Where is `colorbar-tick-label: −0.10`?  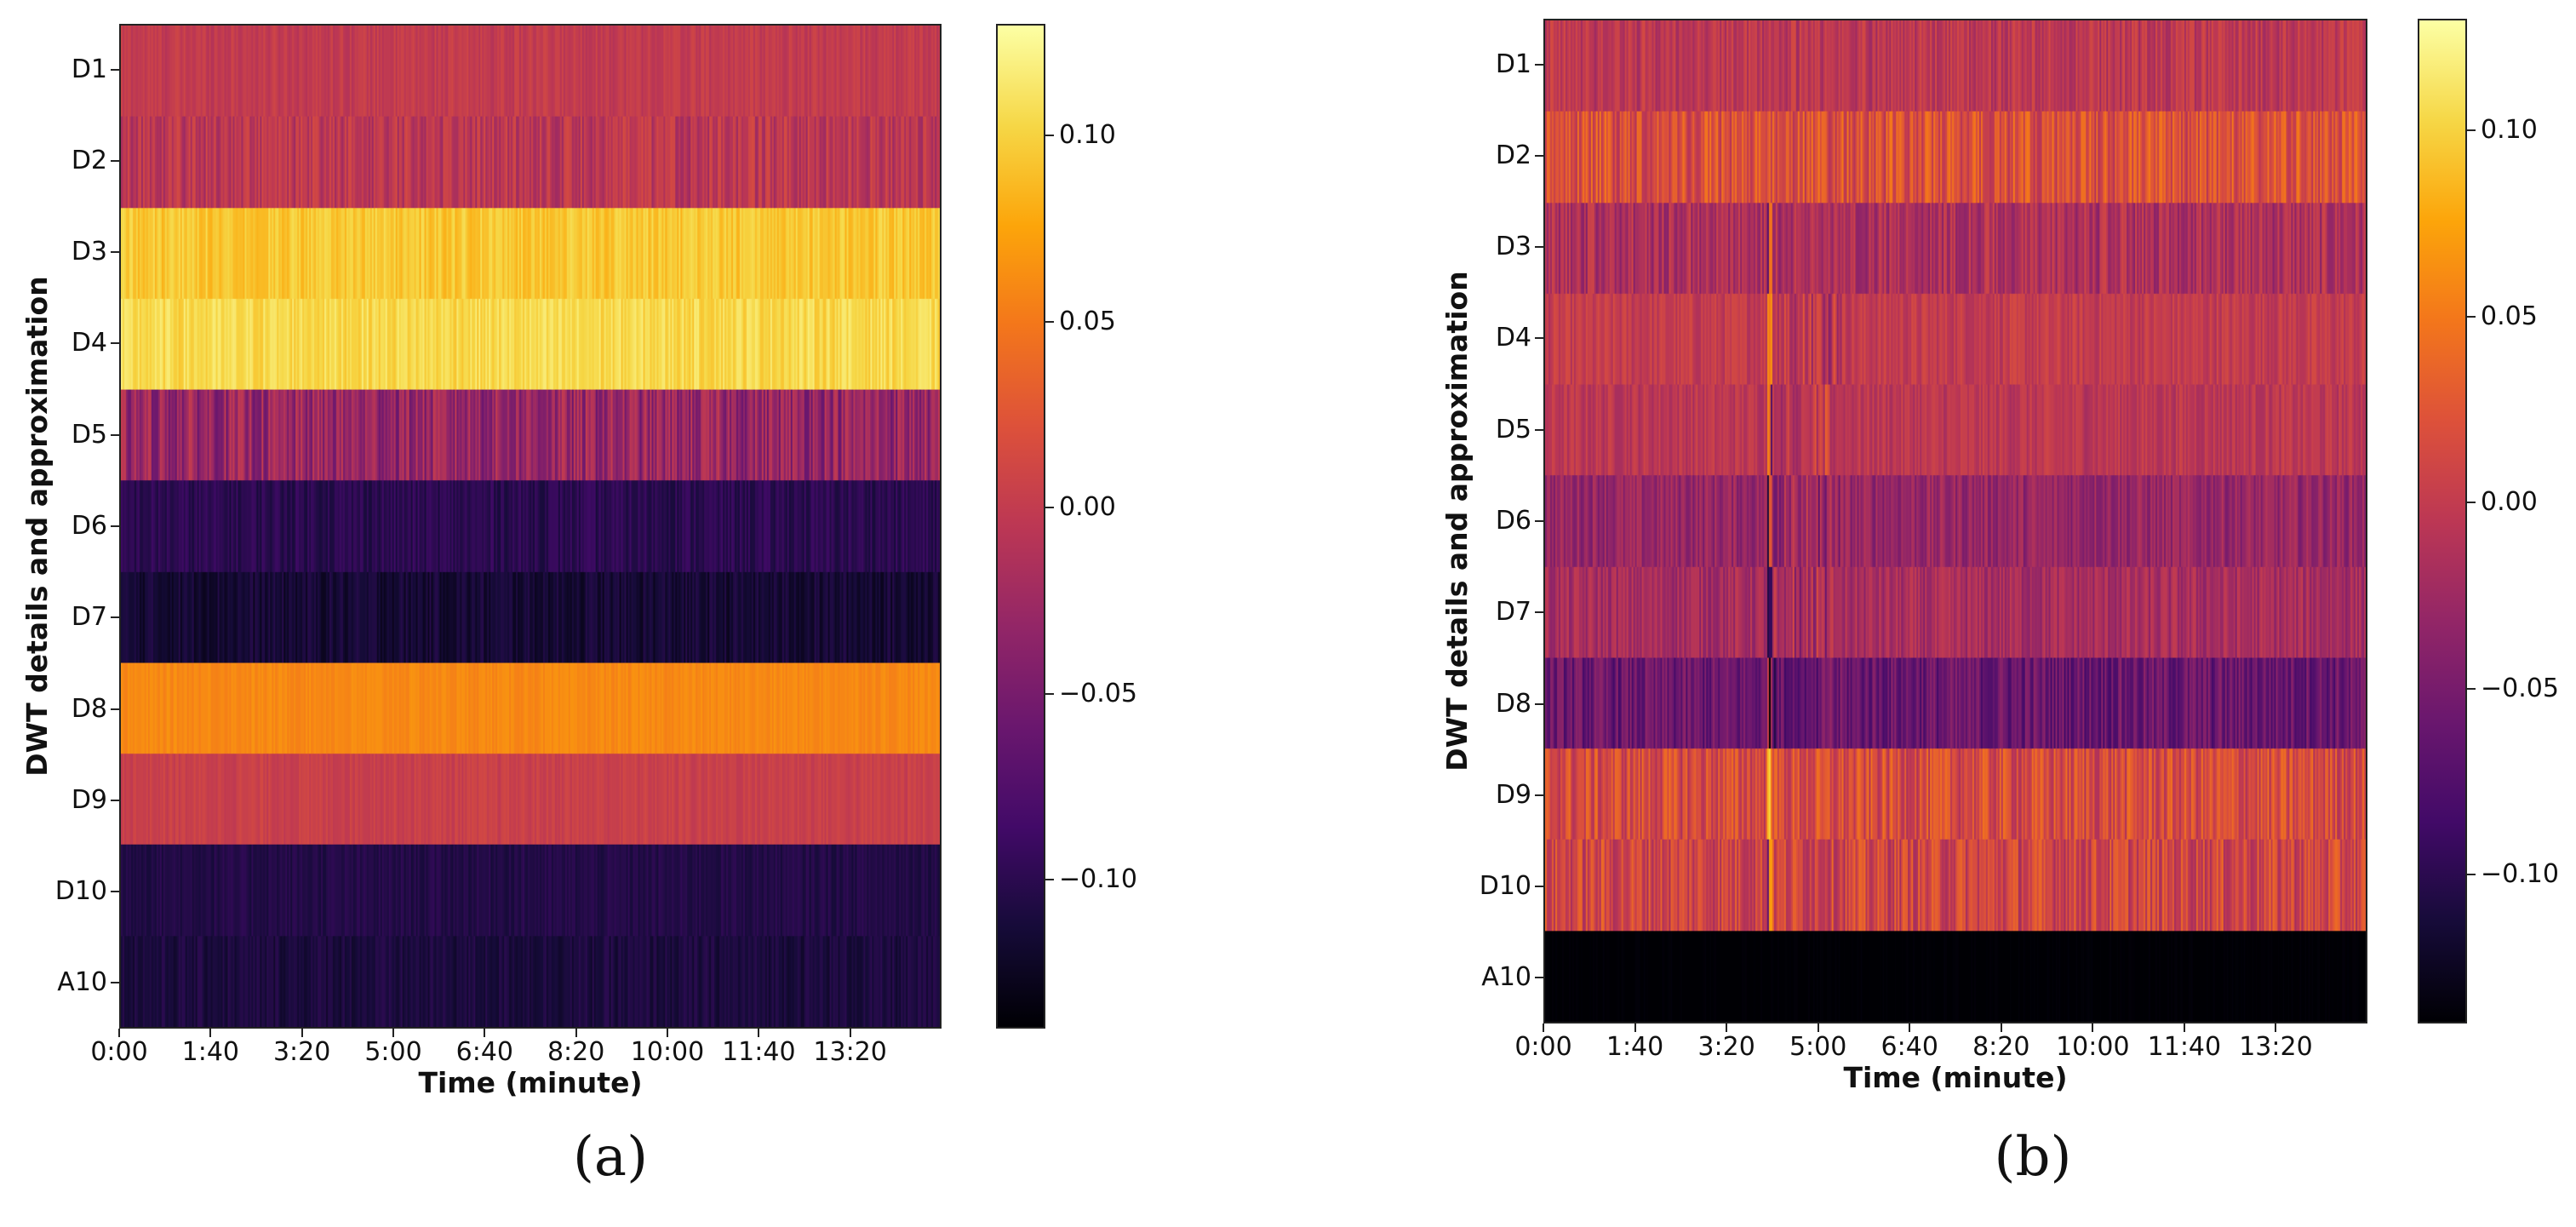
colorbar-tick-label: −0.10 is located at coordinates (1098, 879).